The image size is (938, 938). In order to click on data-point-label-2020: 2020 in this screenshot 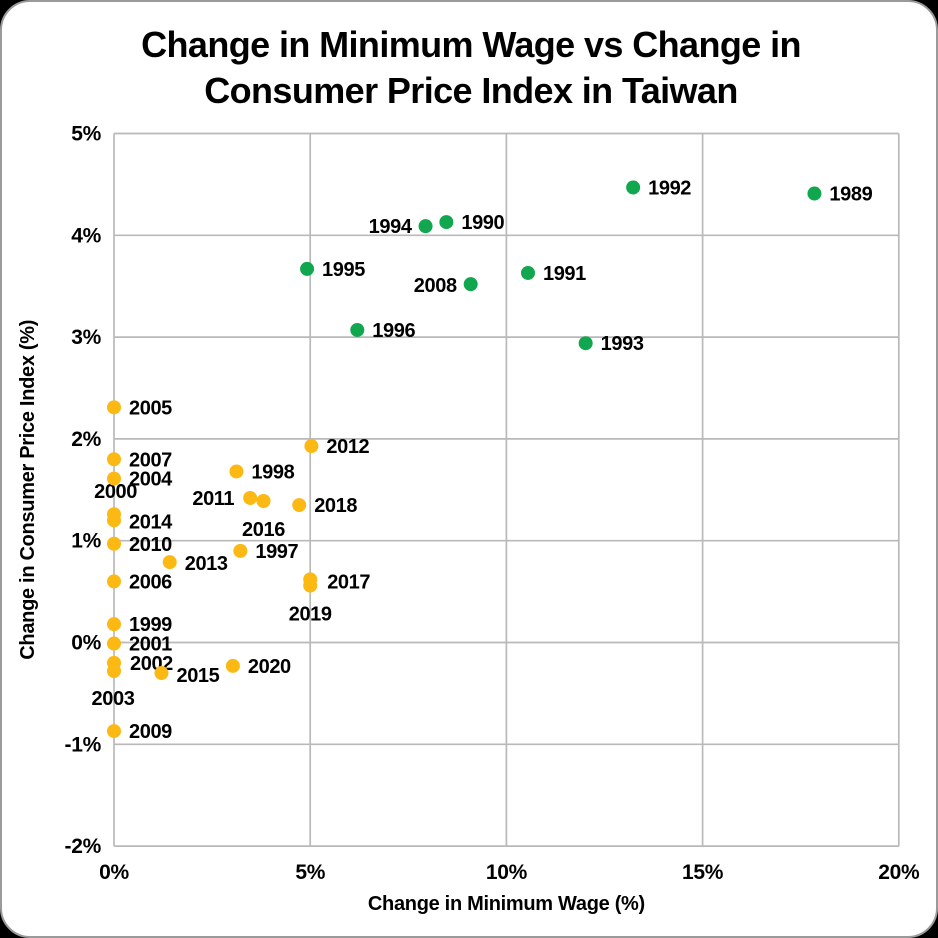, I will do `click(269, 667)`.